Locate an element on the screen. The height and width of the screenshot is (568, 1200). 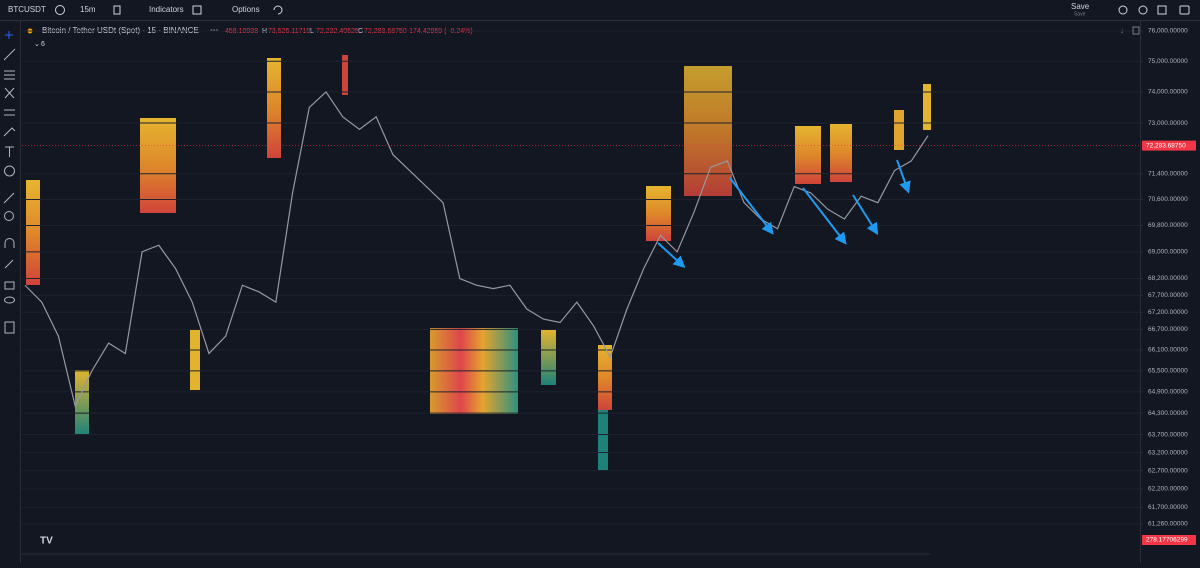
settings-icon is located at coordinates (1143, 10).